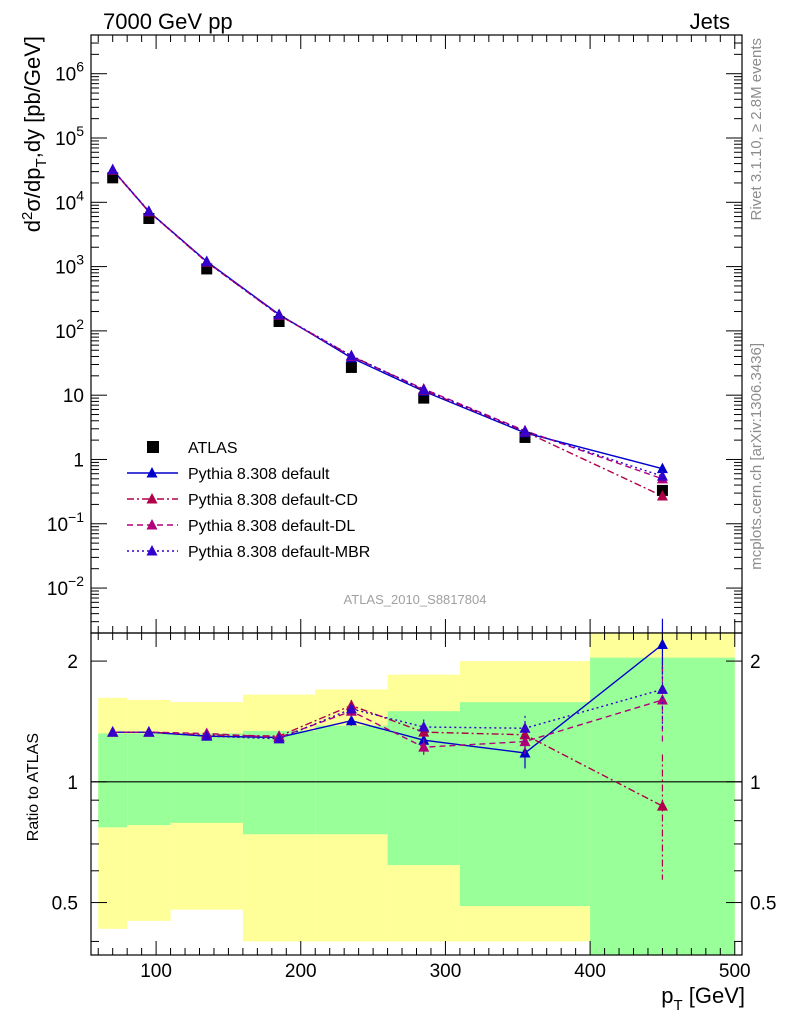 The image size is (786, 1024). Describe the element at coordinates (301, 971) in the screenshot. I see `x-tick-label: 200` at that location.